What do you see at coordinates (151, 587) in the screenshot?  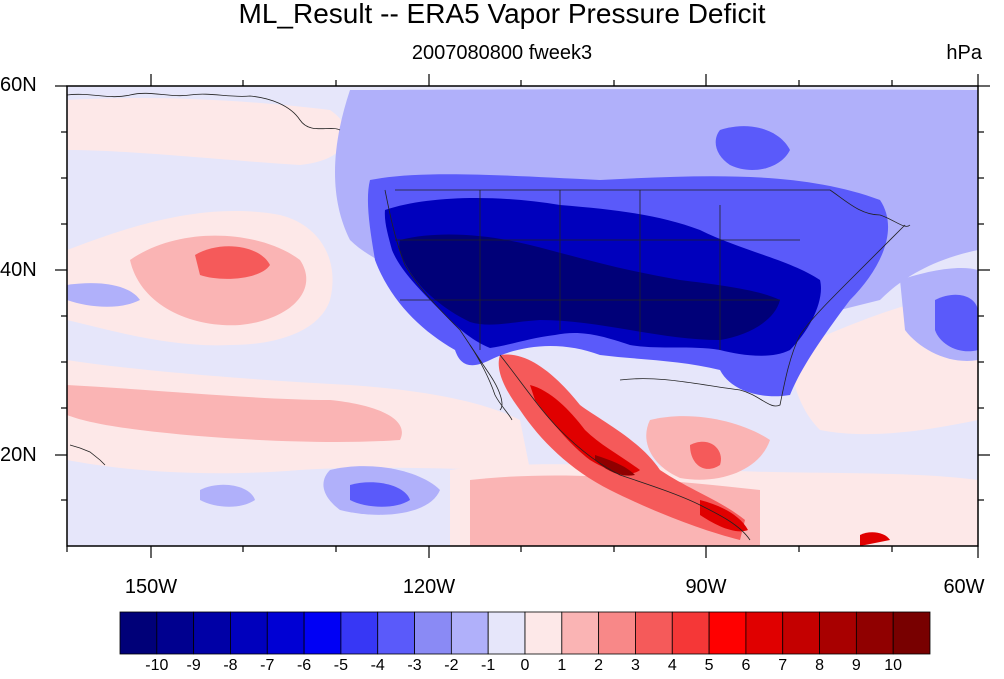 I see `lon-label-150w: 150W` at bounding box center [151, 587].